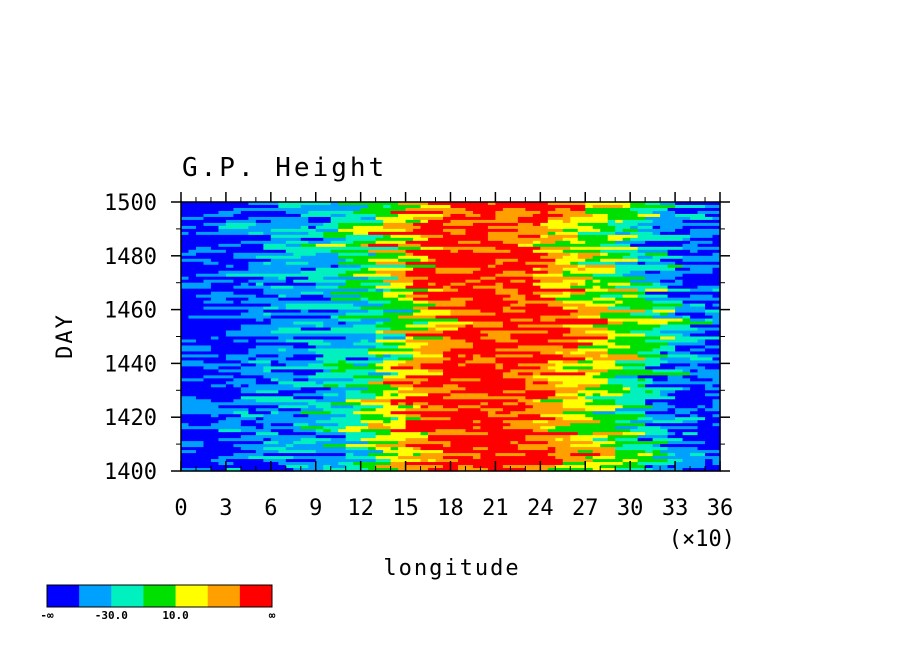 The width and height of the screenshot is (904, 654). I want to click on y-tick-label: 1480, so click(130, 257).